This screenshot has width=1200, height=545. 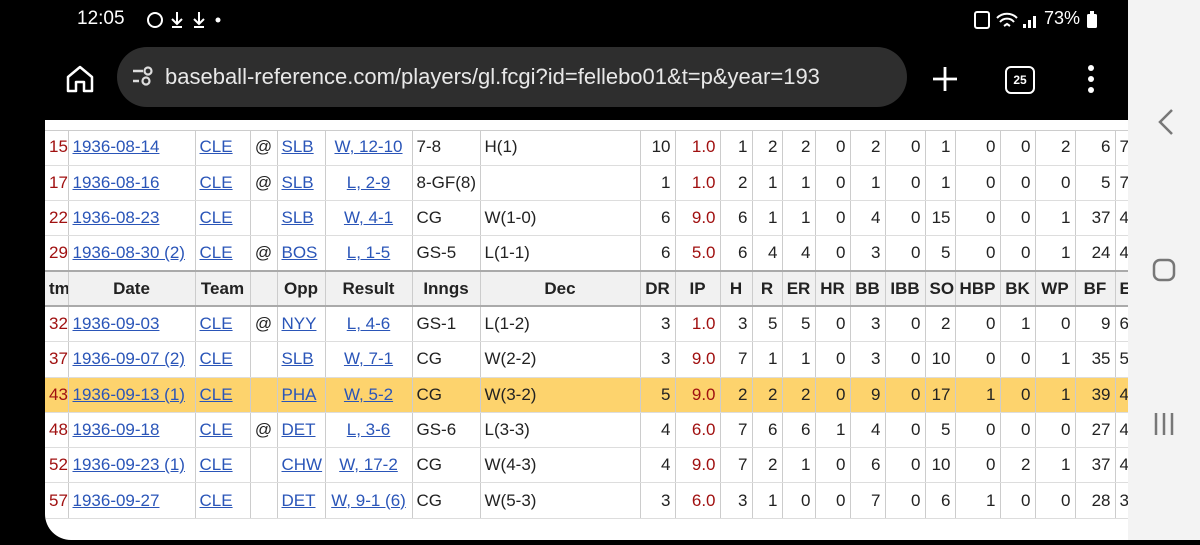 What do you see at coordinates (560, 465) in the screenshot?
I see `cell: W(4-3)` at bounding box center [560, 465].